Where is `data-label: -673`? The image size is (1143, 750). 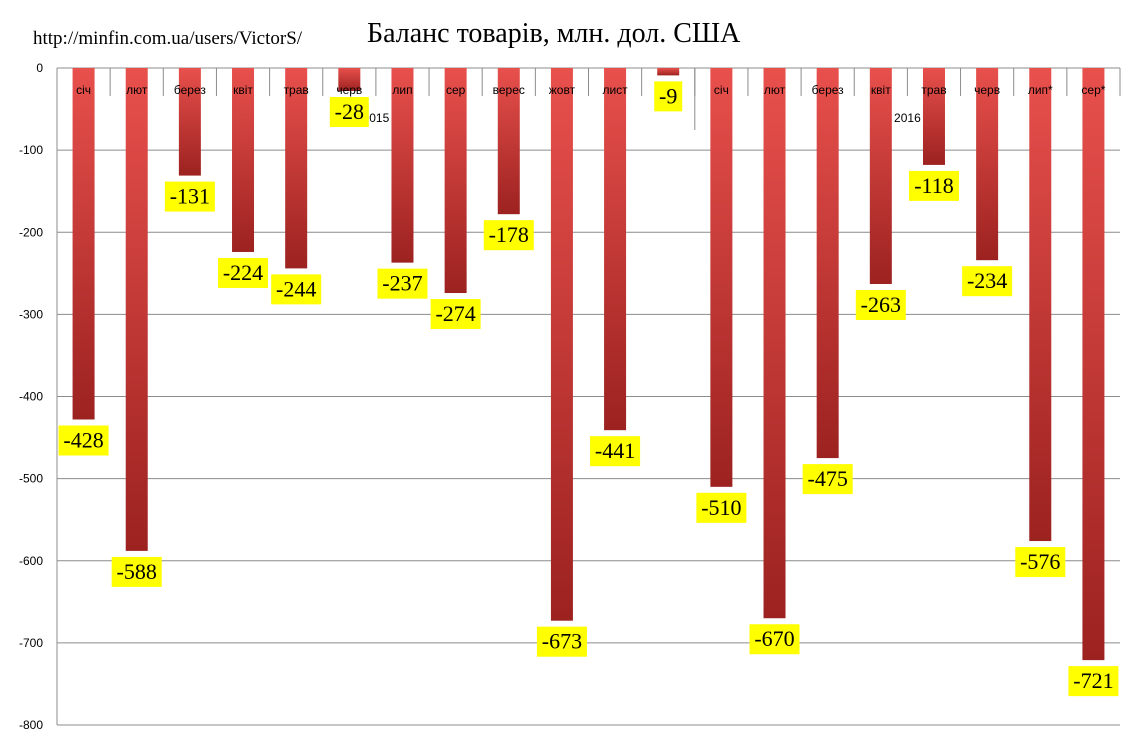
data-label: -673 is located at coordinates (562, 641).